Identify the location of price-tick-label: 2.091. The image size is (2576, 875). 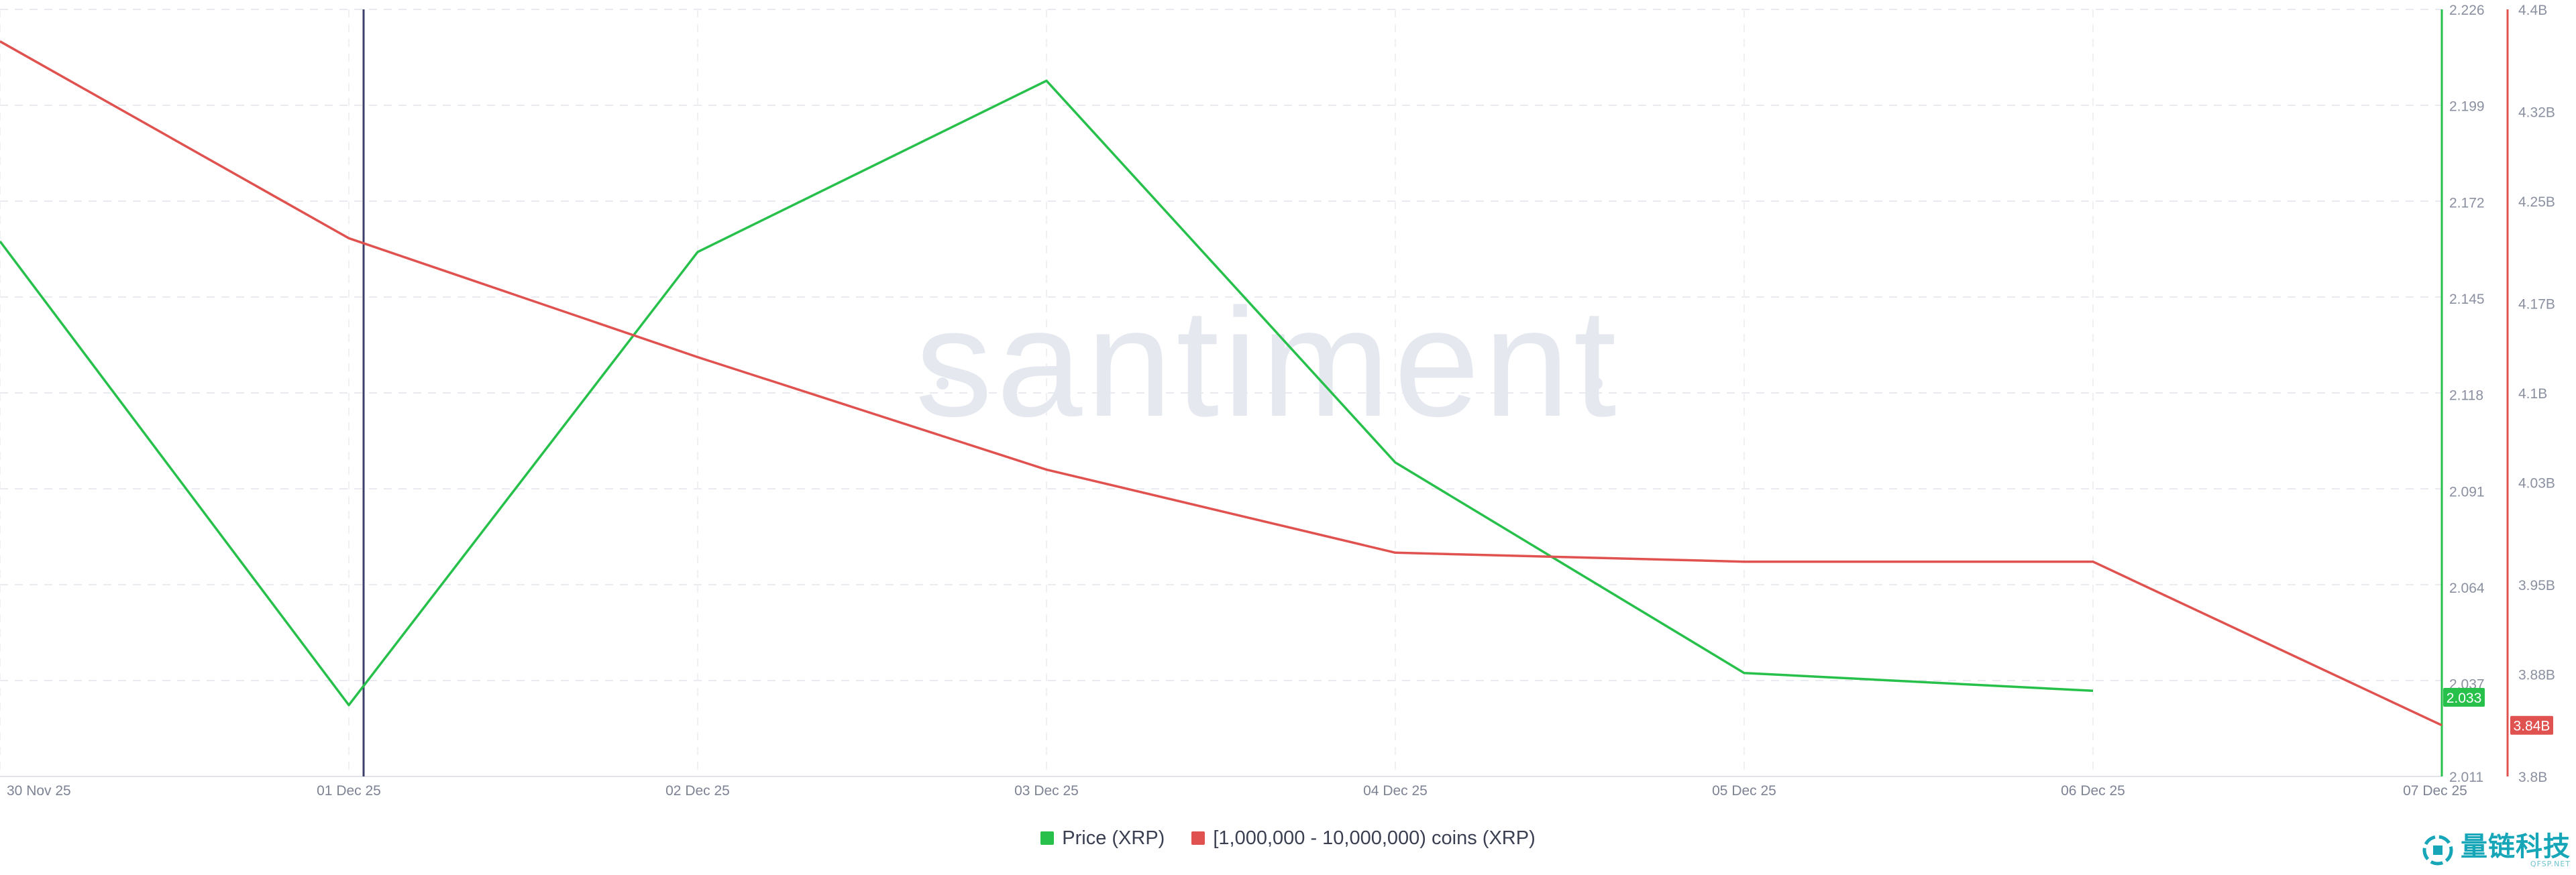
(2467, 492).